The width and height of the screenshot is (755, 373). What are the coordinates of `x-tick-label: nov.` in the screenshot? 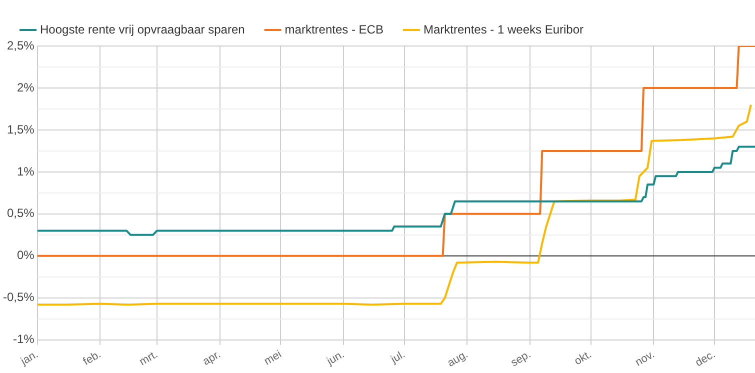 It's located at (645, 358).